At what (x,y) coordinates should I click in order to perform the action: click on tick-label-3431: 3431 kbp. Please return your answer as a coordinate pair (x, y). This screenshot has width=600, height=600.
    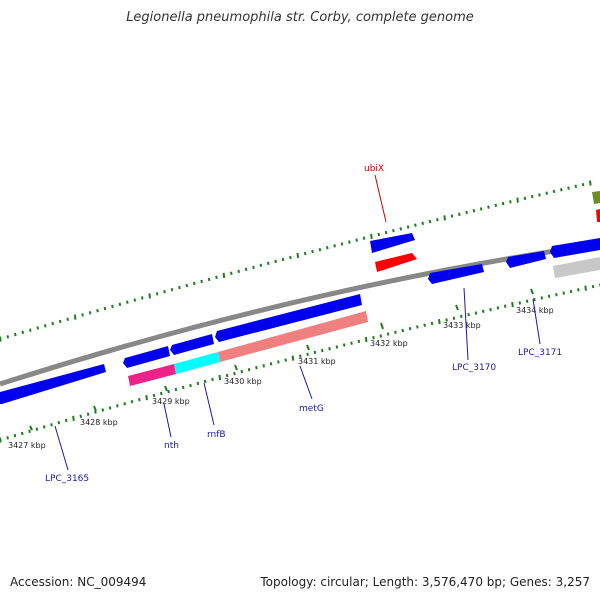
    Looking at the image, I should click on (317, 361).